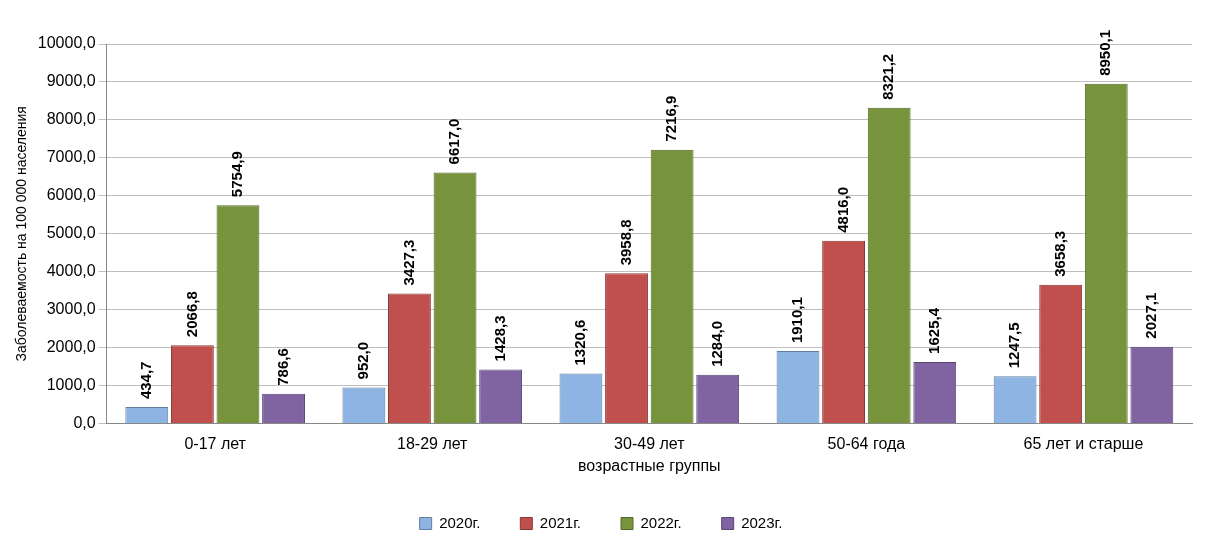 The width and height of the screenshot is (1208, 541). Describe the element at coordinates (433, 443) in the screenshot. I see `x-tick-label: 18-29 лет` at that location.